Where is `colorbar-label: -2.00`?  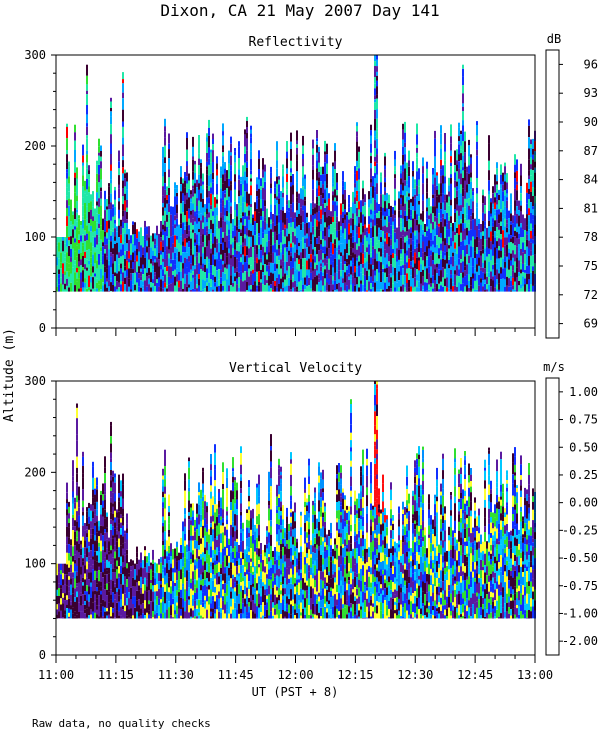
colorbar-label: -2.00 is located at coordinates (580, 641).